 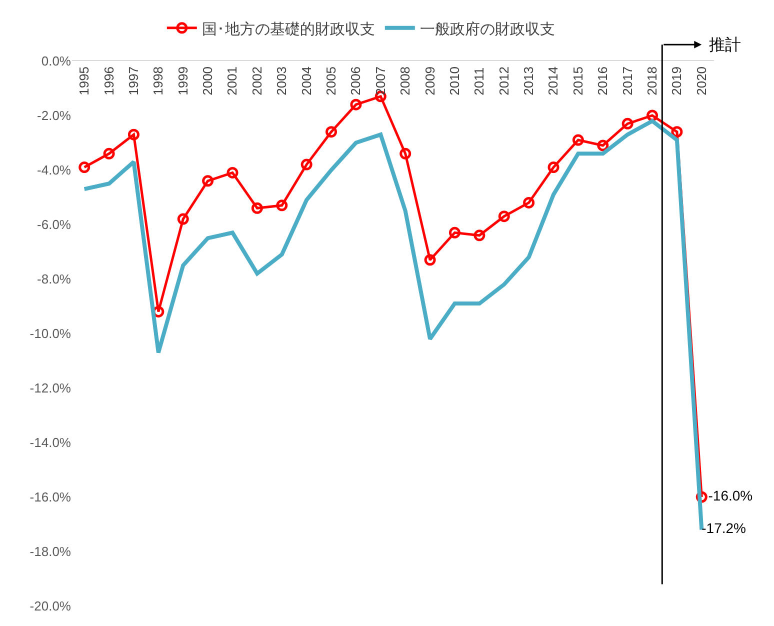 I want to click on data-label: -17.2%, so click(x=724, y=528).